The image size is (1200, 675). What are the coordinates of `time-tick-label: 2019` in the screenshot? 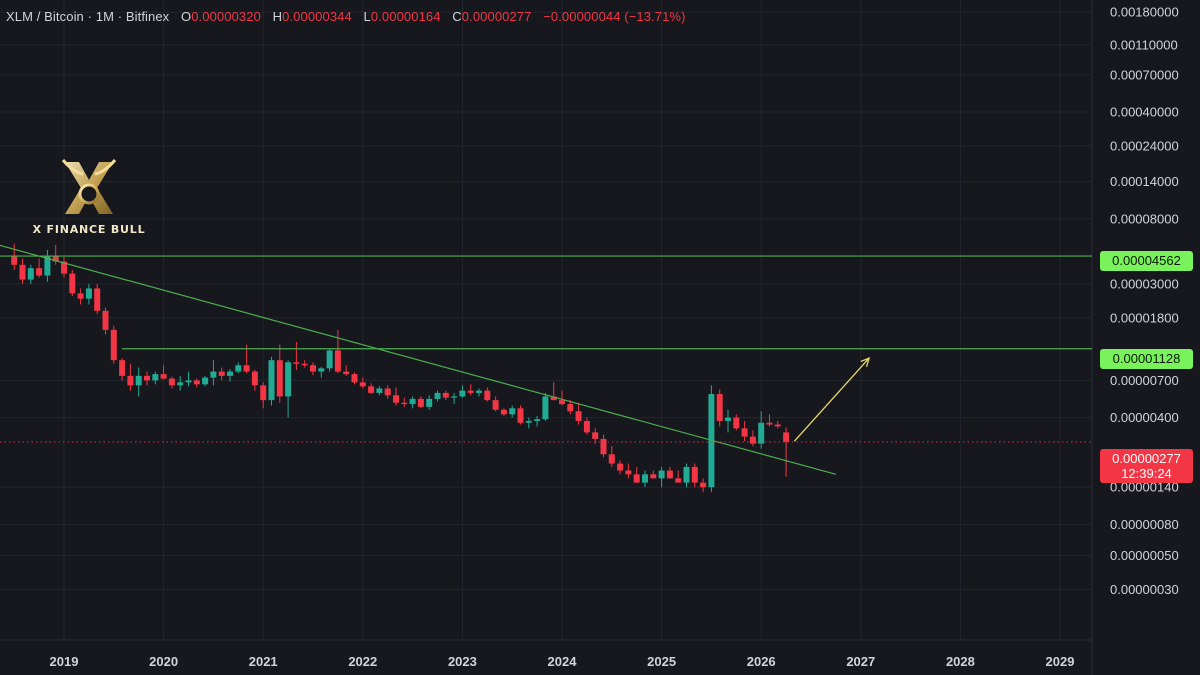 It's located at (64, 661).